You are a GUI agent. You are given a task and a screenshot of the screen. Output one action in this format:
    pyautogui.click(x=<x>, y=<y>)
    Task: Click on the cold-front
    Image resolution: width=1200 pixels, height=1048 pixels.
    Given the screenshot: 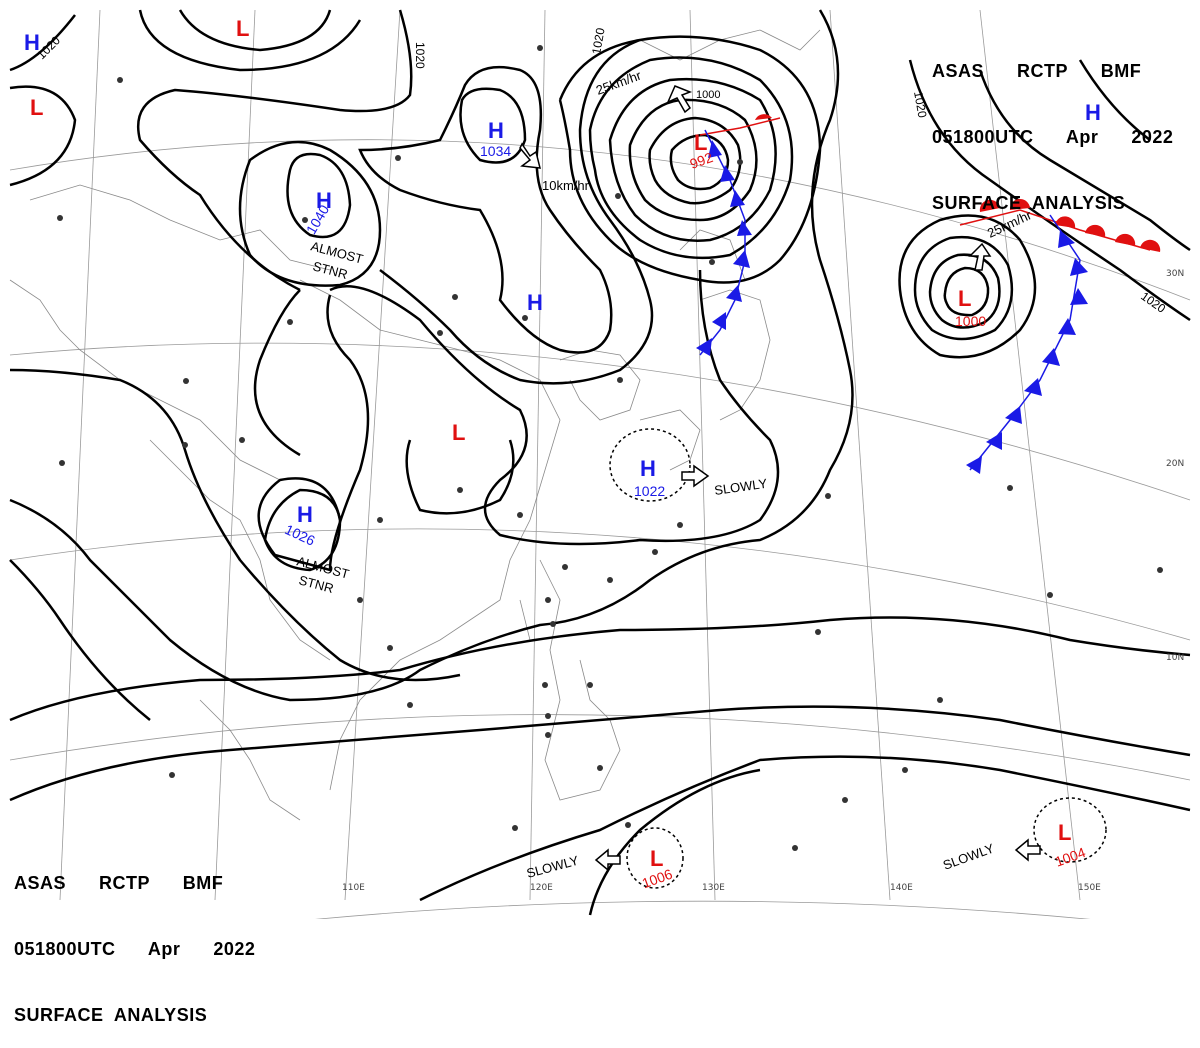 What is the action you would take?
    pyautogui.click(x=892, y=301)
    